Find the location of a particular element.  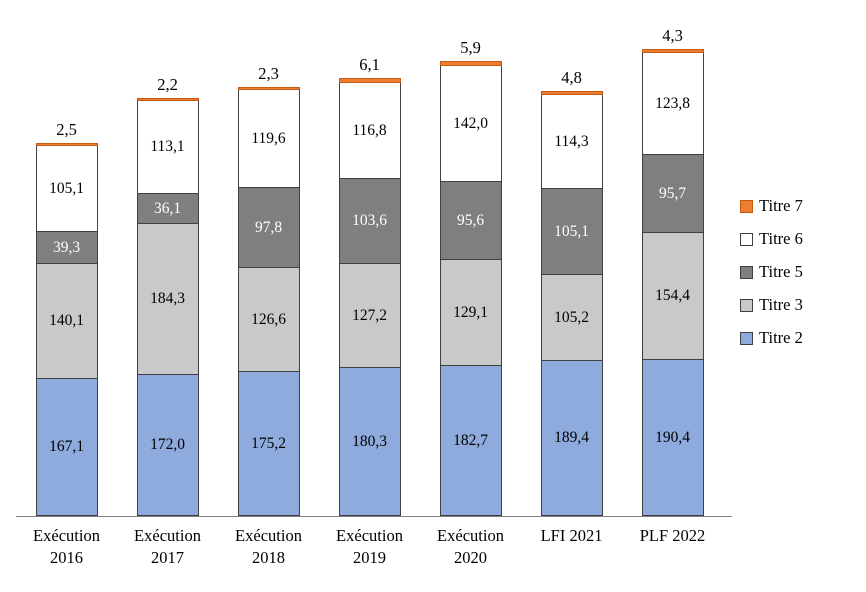

segment-value-label: 184,3 is located at coordinates (167, 299).